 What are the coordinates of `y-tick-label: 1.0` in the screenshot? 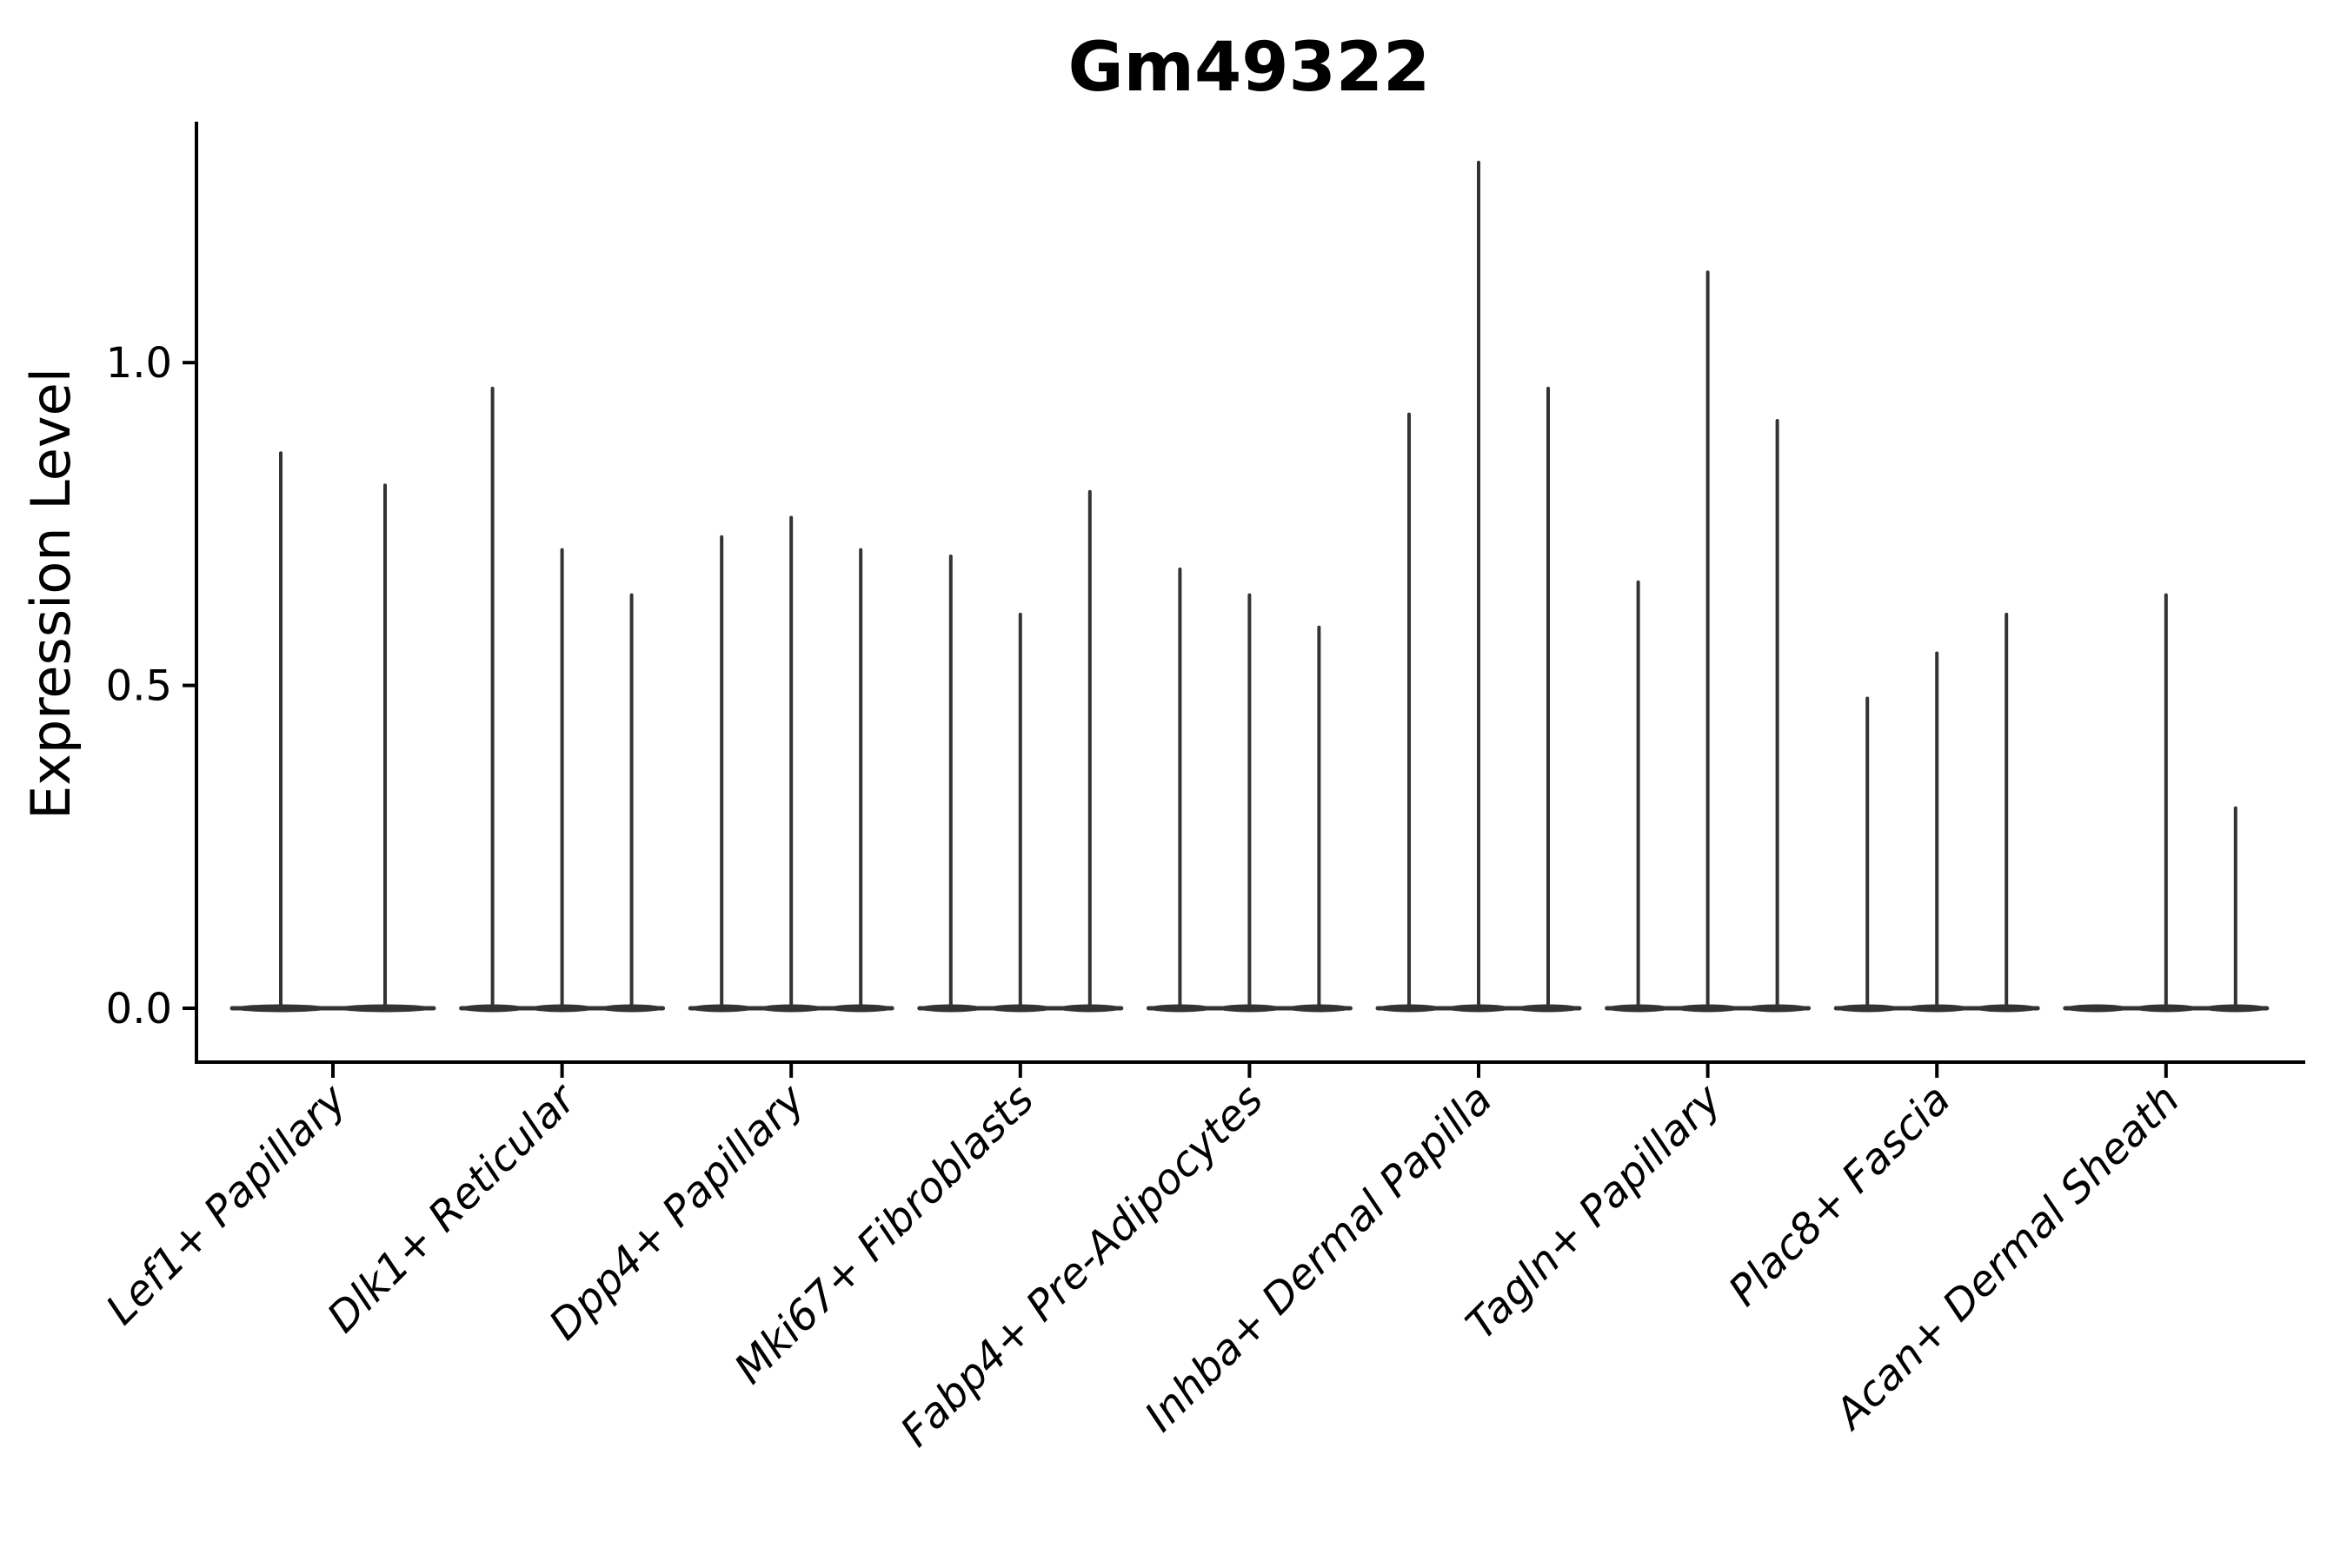 It's located at (139, 363).